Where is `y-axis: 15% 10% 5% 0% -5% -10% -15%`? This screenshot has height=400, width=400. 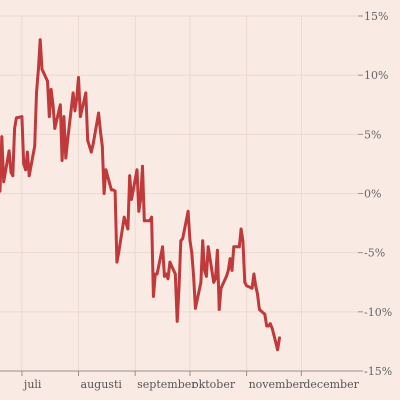
y-axis: 15% 10% 5% 0% -5% -10% -15% is located at coordinates (375, 194).